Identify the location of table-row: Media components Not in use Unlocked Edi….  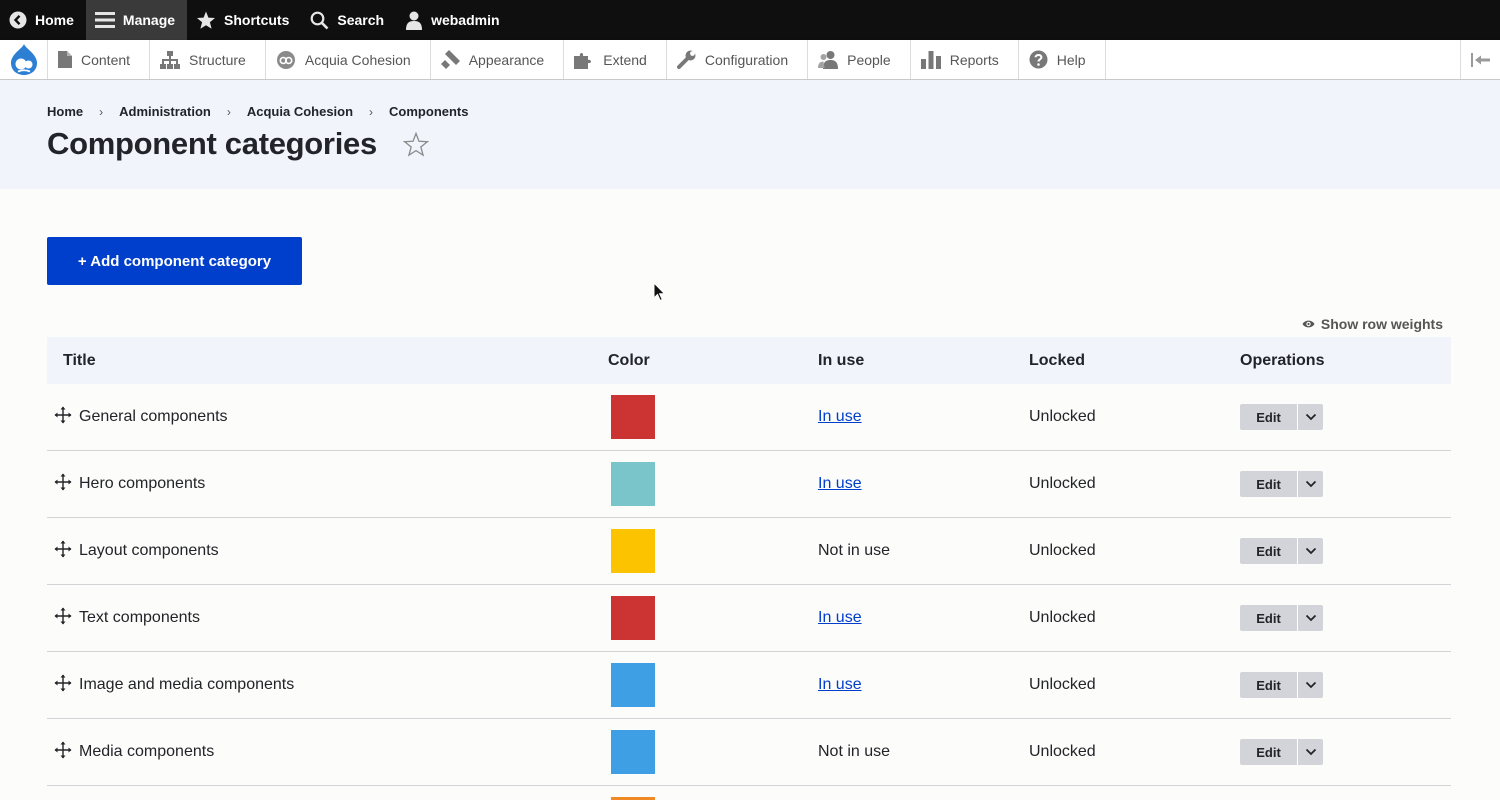
(749, 752).